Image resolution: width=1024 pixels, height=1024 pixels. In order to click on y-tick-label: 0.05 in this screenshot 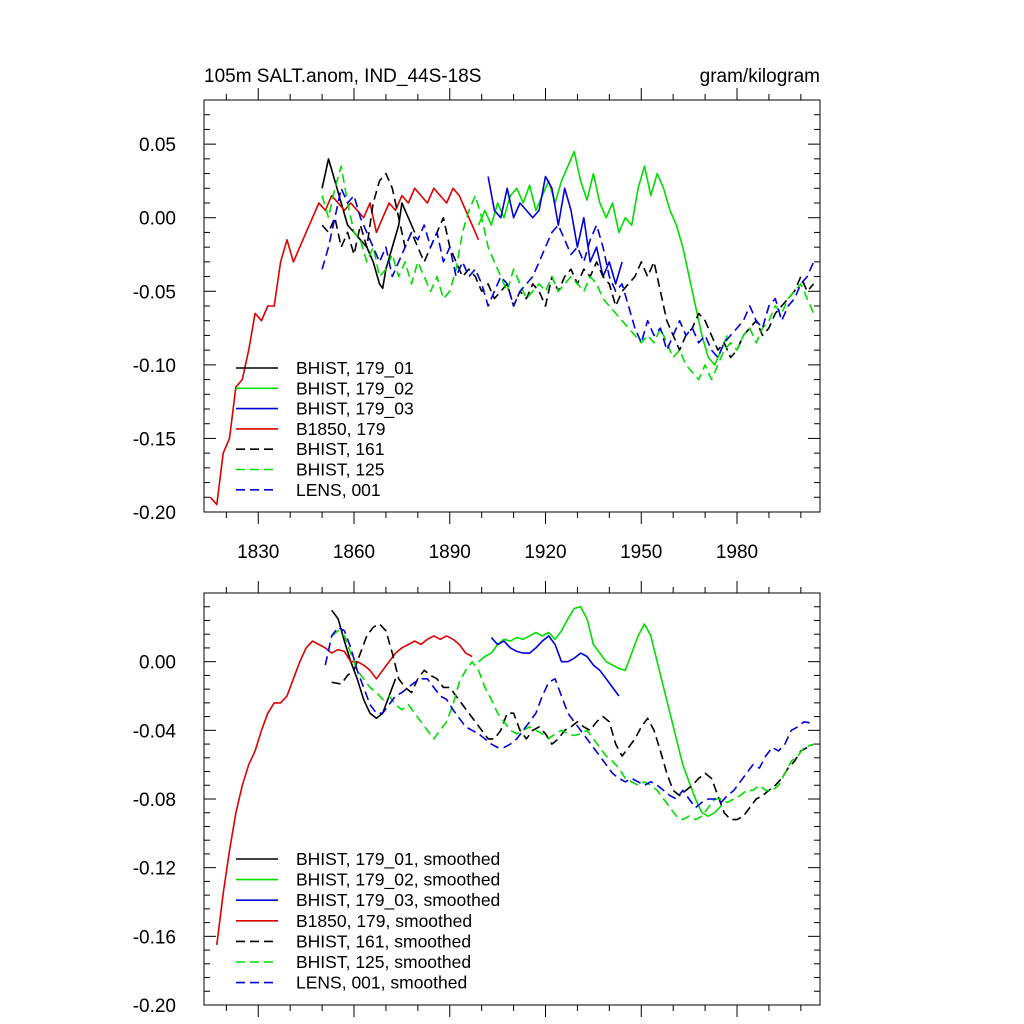, I will do `click(157, 145)`.